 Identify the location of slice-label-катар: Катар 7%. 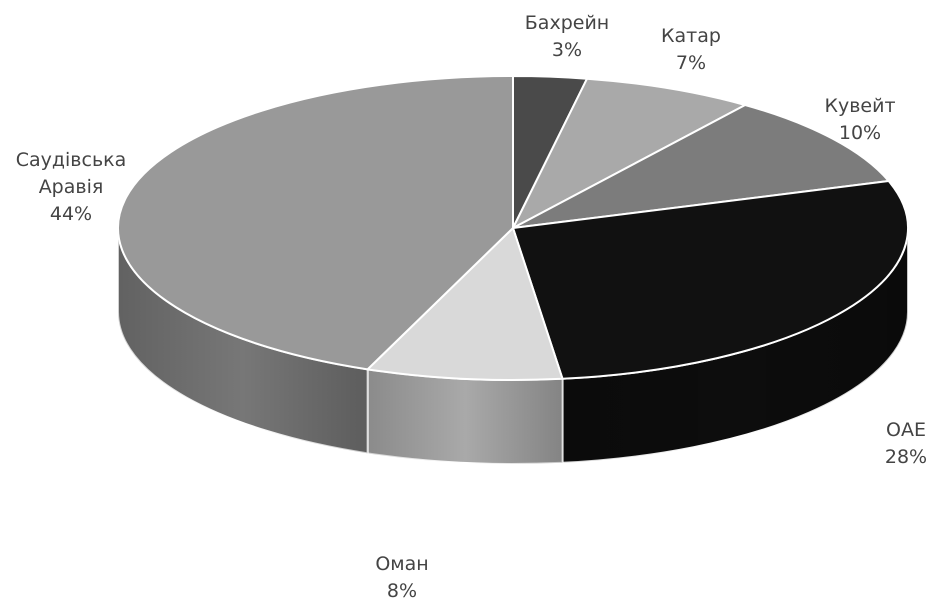
(691, 50).